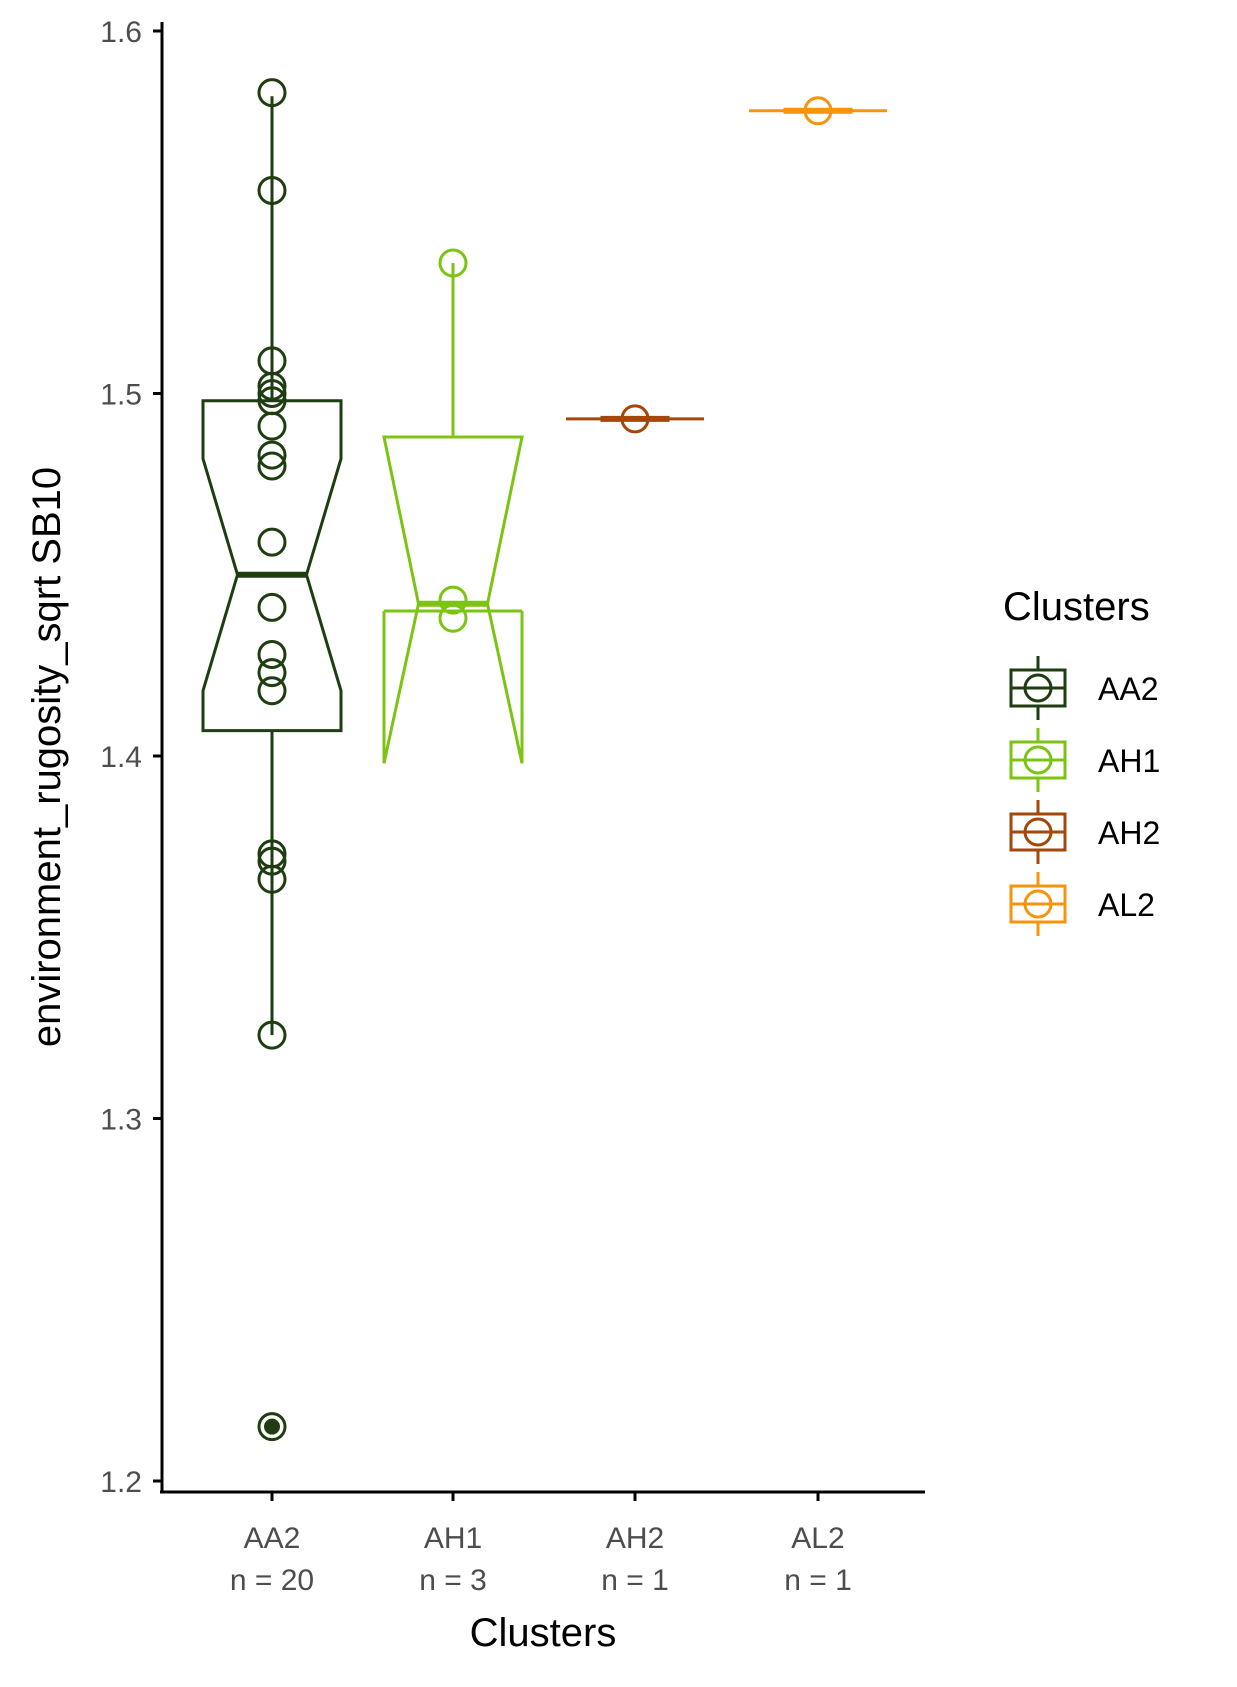 The height and width of the screenshot is (1687, 1237). What do you see at coordinates (121, 757) in the screenshot?
I see `y-tick-label: 1.4` at bounding box center [121, 757].